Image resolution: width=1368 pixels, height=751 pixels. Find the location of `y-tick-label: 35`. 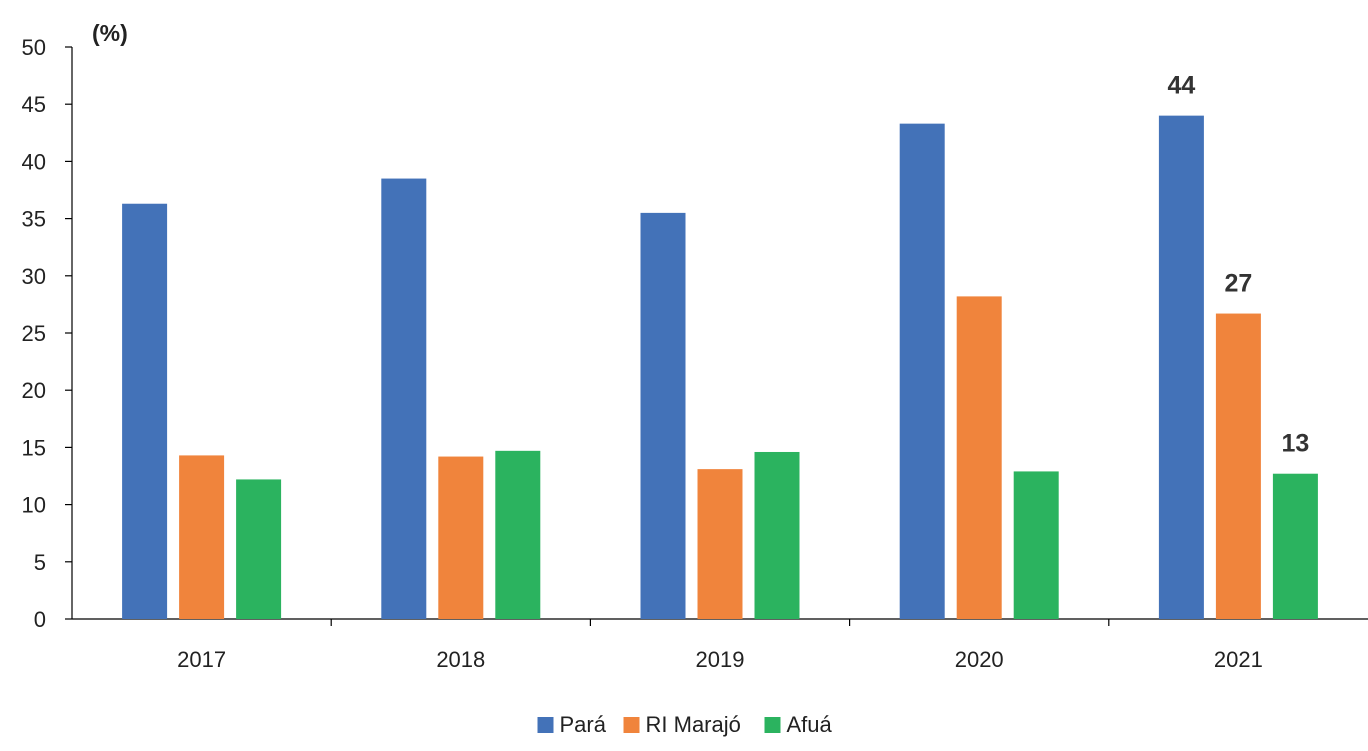

y-tick-label: 35 is located at coordinates (34, 219).